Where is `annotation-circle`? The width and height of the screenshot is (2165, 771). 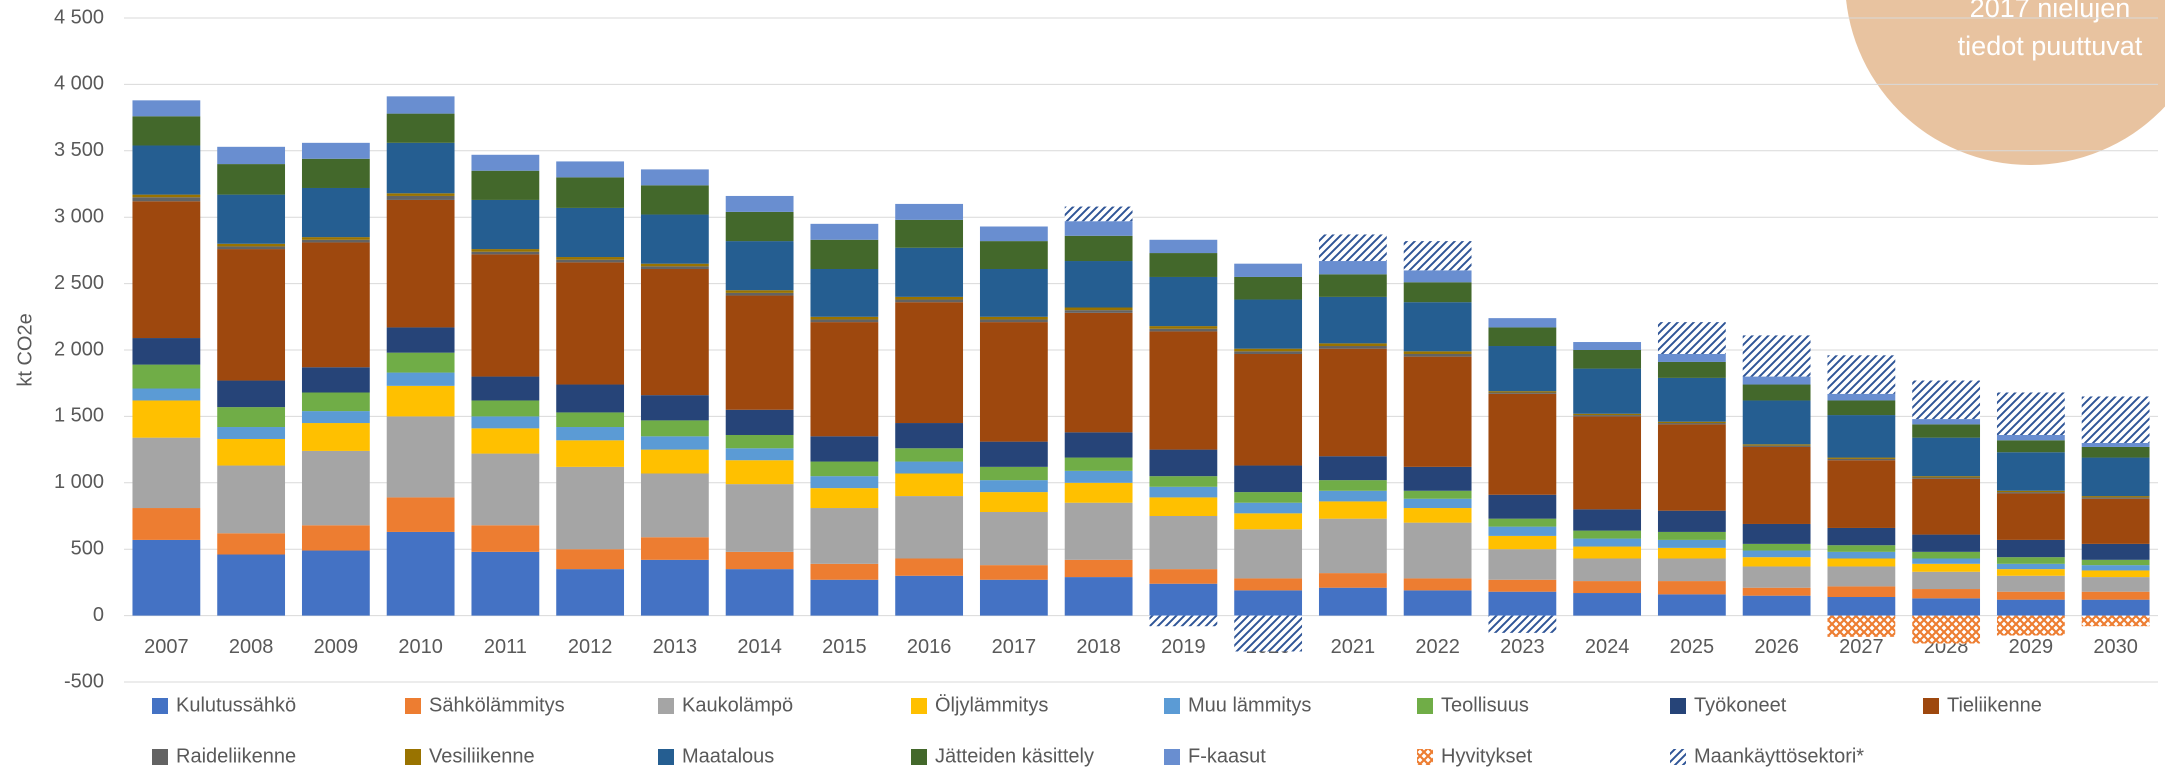
annotation-circle is located at coordinates (2005, 82).